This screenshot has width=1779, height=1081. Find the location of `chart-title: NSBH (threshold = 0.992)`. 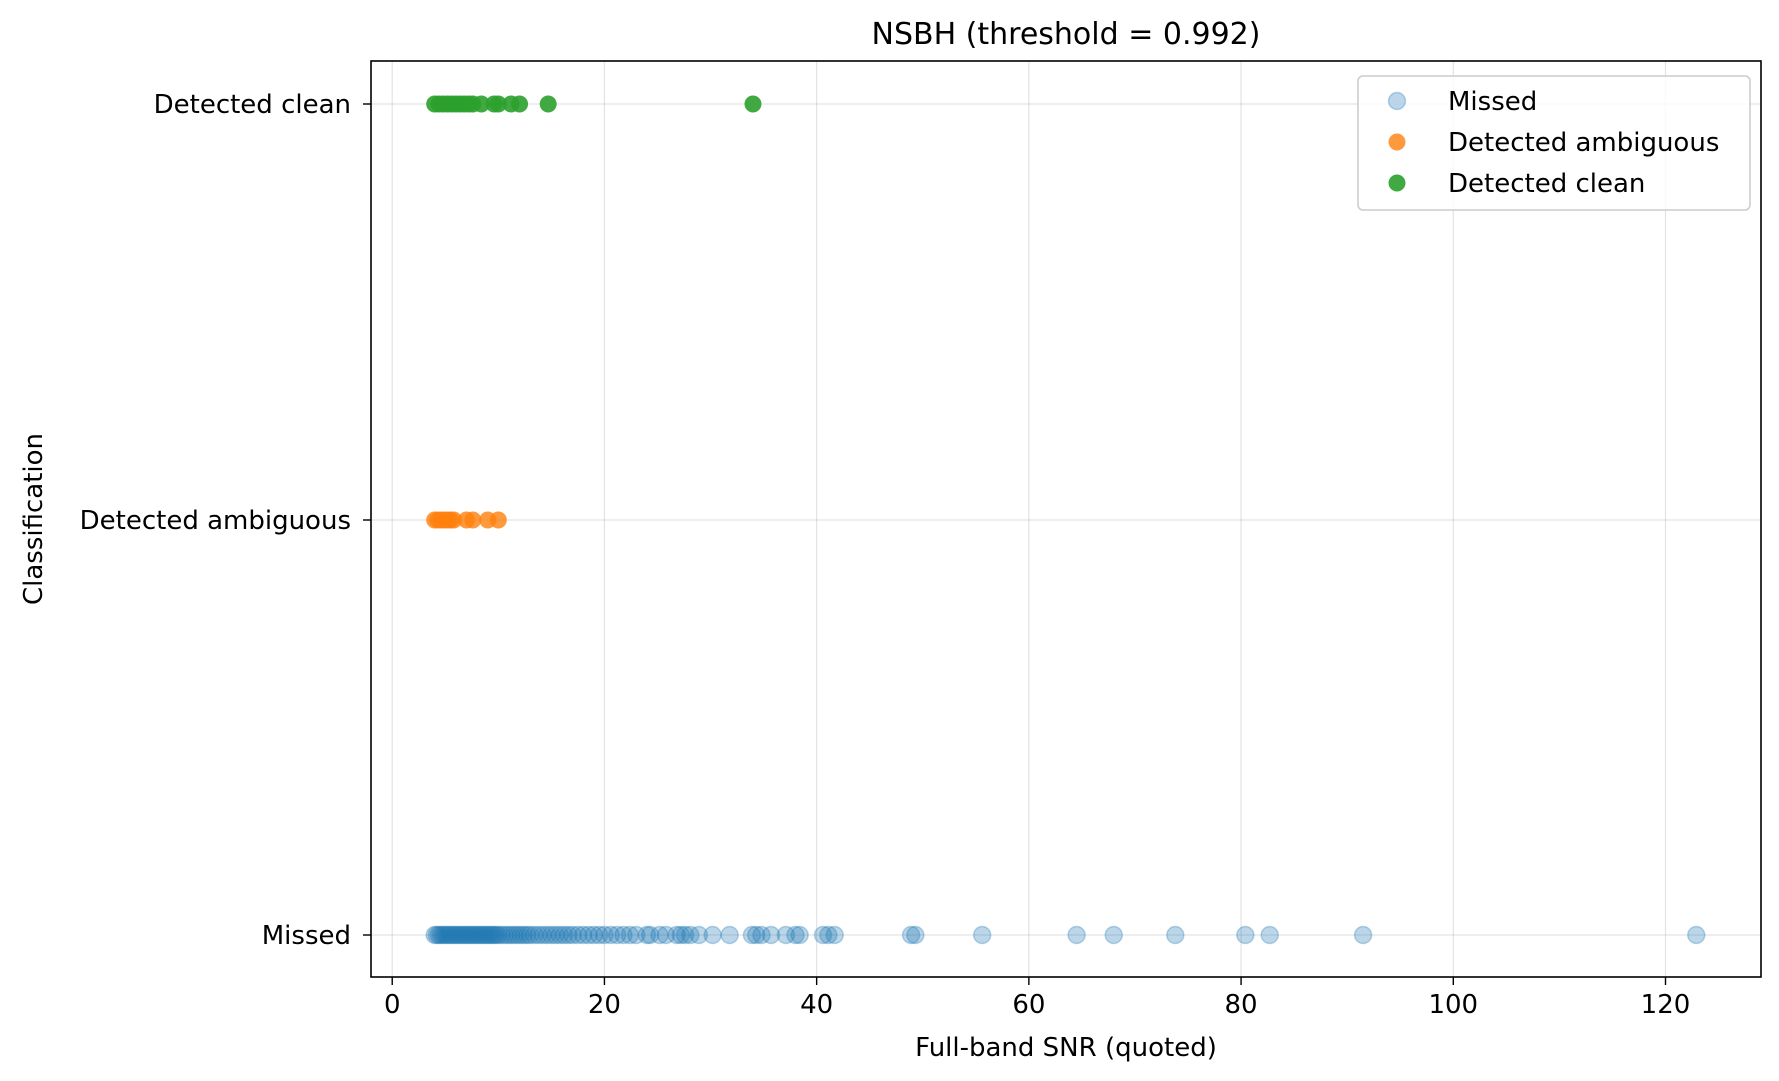

chart-title: NSBH (threshold = 0.992) is located at coordinates (1066, 34).